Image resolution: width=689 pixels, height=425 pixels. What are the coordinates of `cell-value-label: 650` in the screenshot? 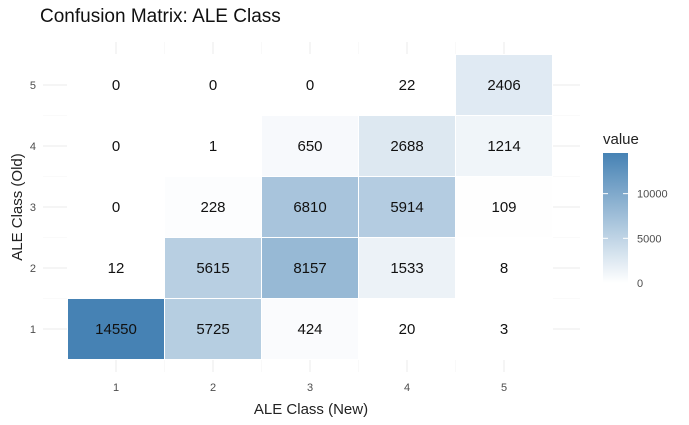 It's located at (309, 146).